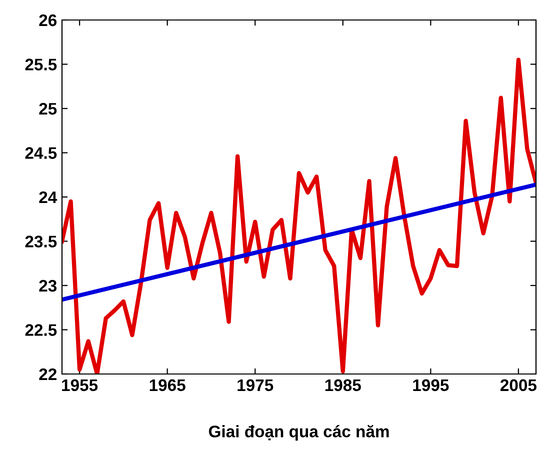 The height and width of the screenshot is (452, 544). Describe the element at coordinates (41, 242) in the screenshot. I see `y-tick-label: 23.5` at that location.